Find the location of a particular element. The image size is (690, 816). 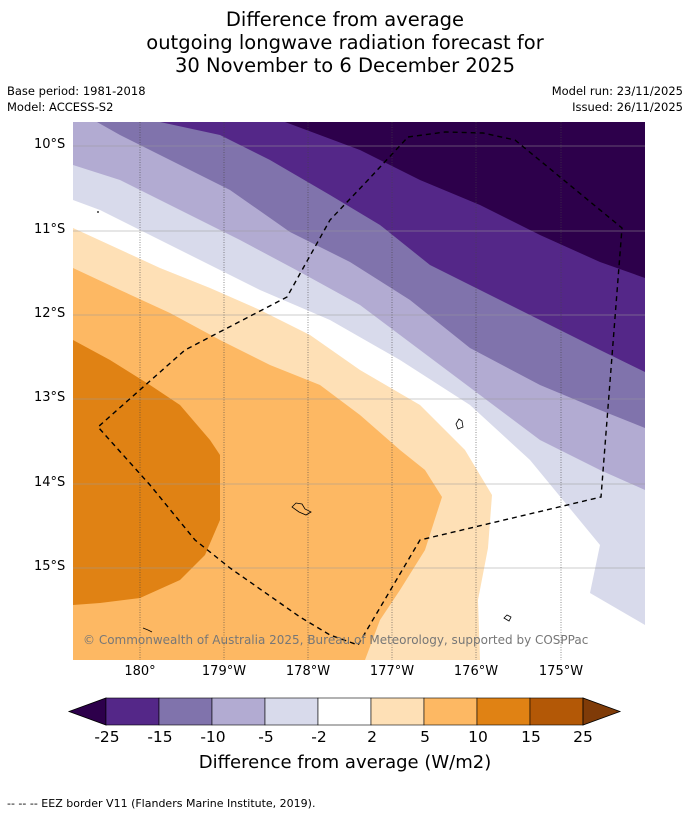

cb-tick-label: -10 is located at coordinates (213, 737).